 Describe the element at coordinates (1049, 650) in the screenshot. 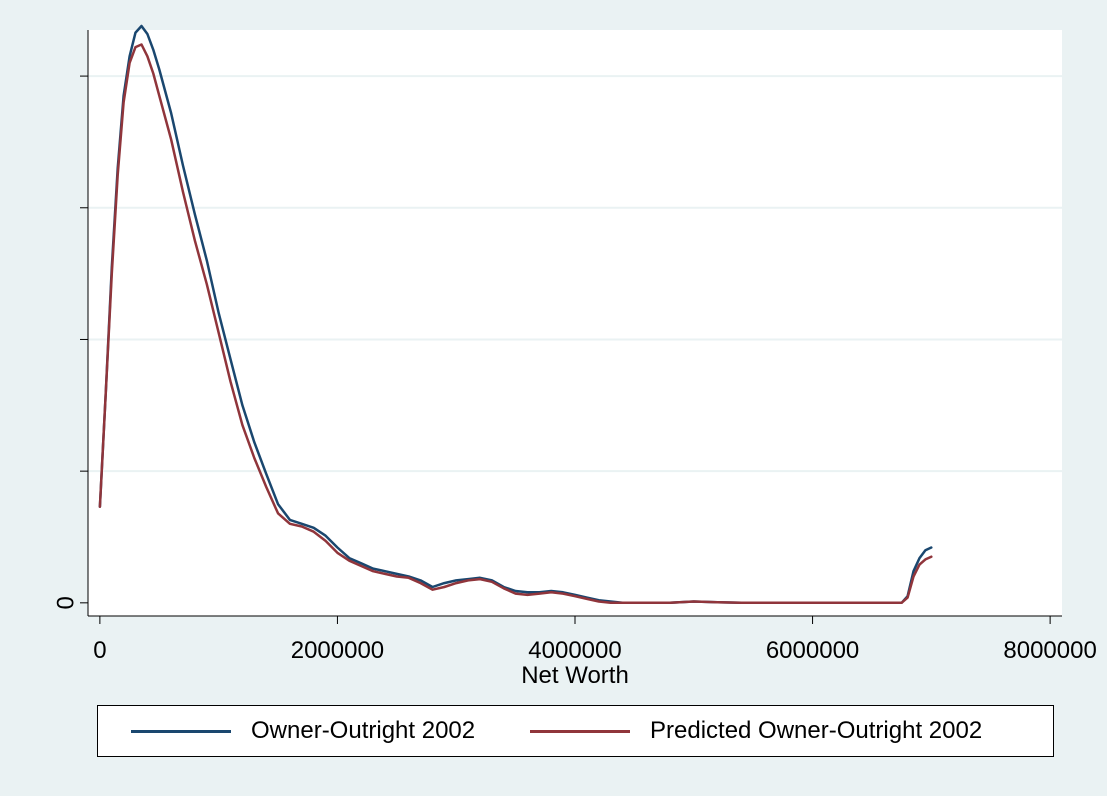

I see `x-tick-label-4: 8000000` at that location.